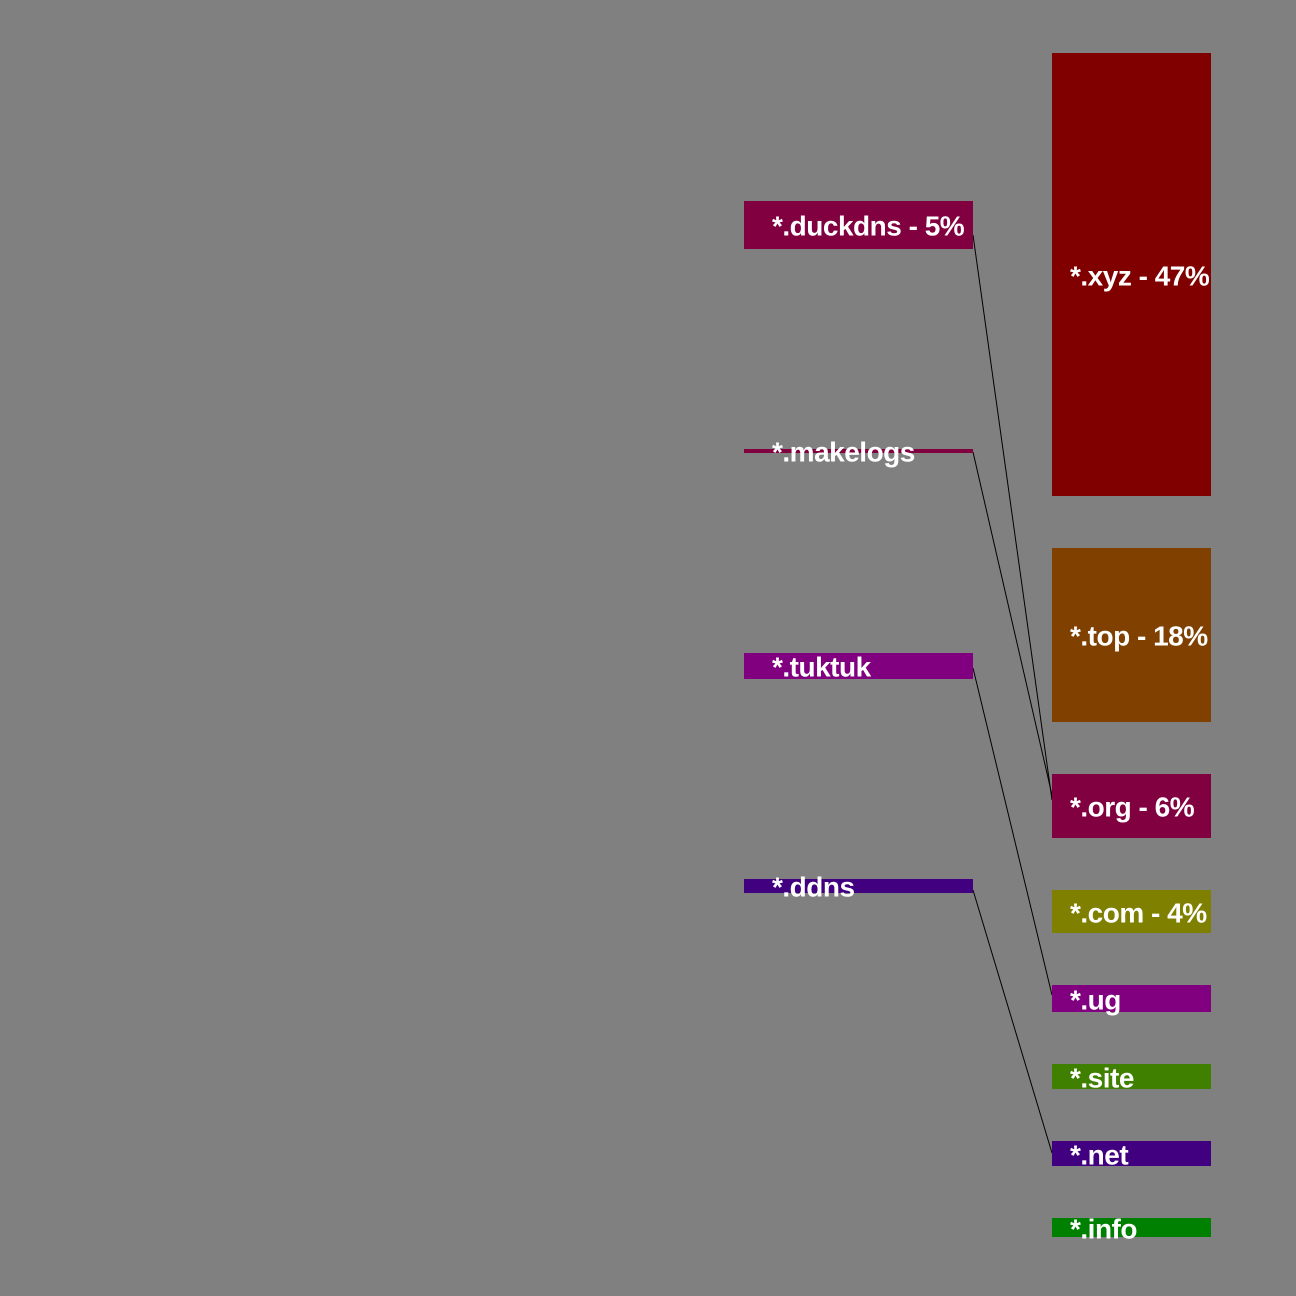 This screenshot has width=1296, height=1296. What do you see at coordinates (1012, 831) in the screenshot?
I see `link-tuktuk-ug` at bounding box center [1012, 831].